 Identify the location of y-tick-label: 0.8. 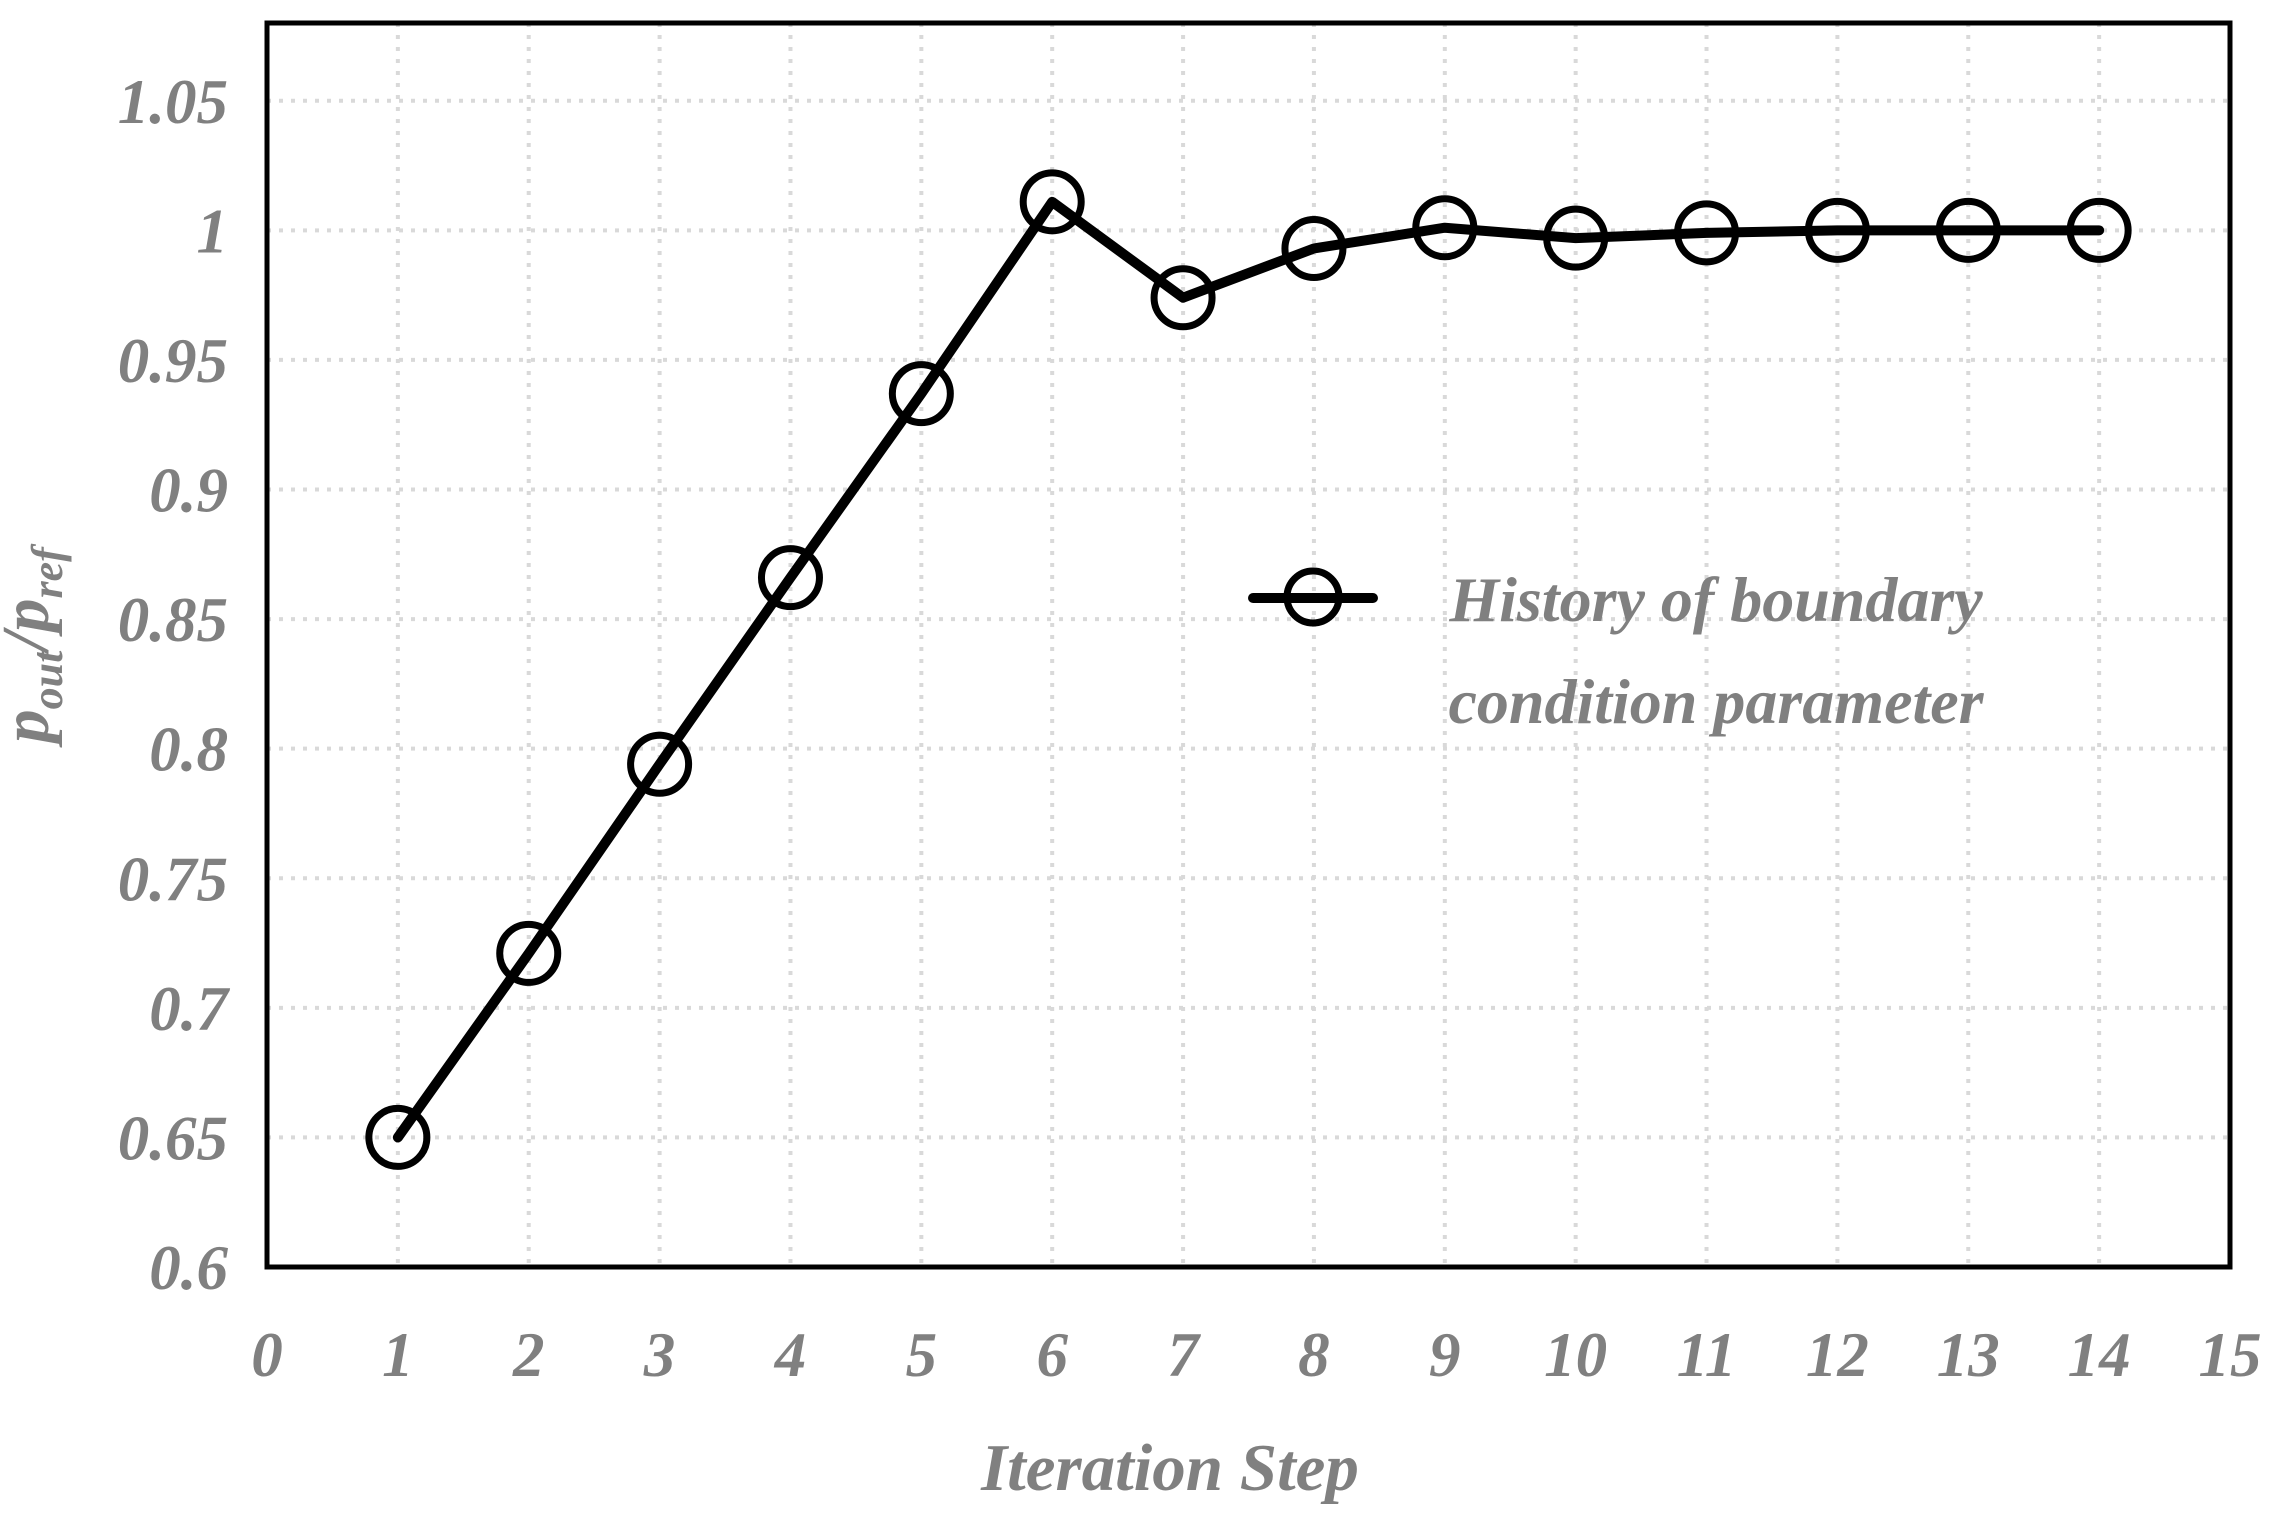
(188, 750).